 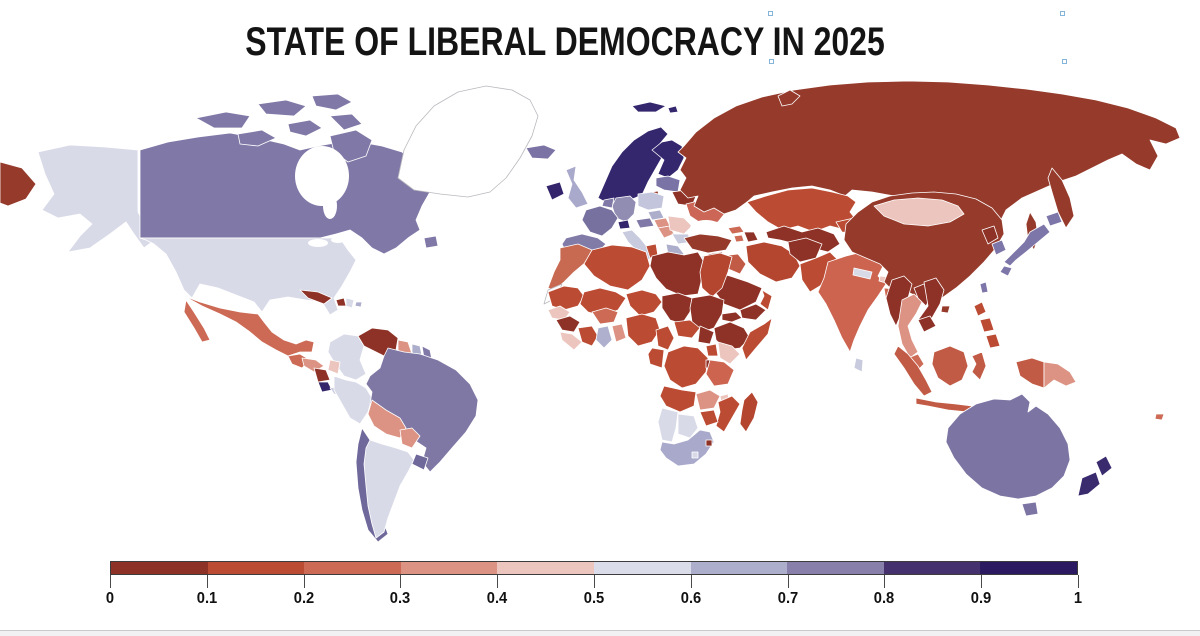 I want to click on country-egypt, so click(x=716, y=275).